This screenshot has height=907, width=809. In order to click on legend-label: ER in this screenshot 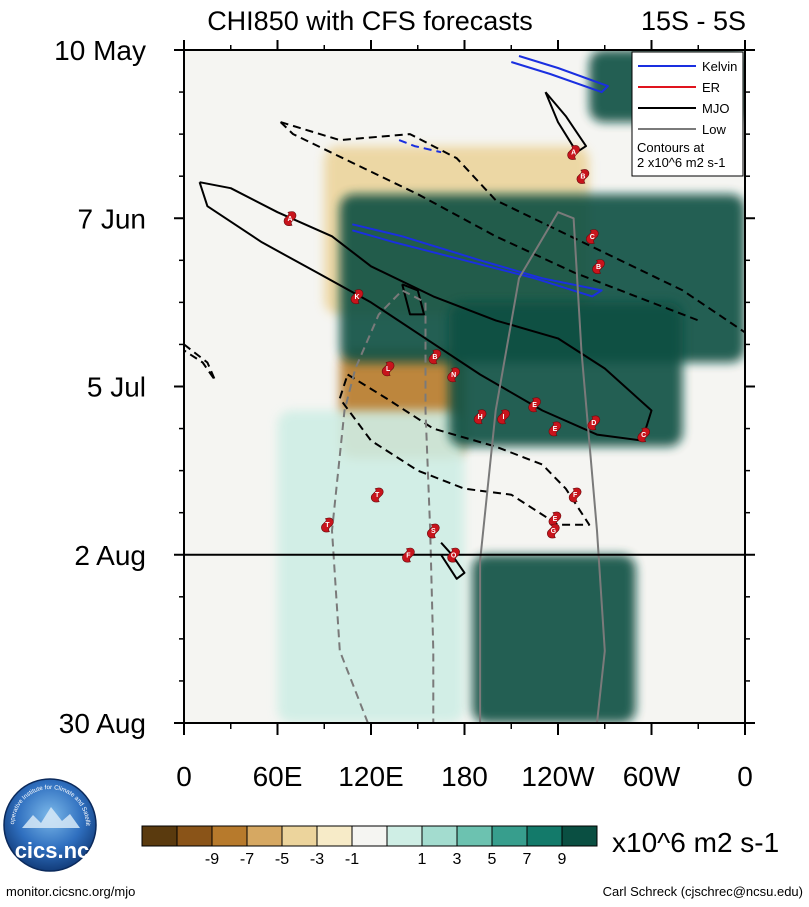, I will do `click(711, 87)`.